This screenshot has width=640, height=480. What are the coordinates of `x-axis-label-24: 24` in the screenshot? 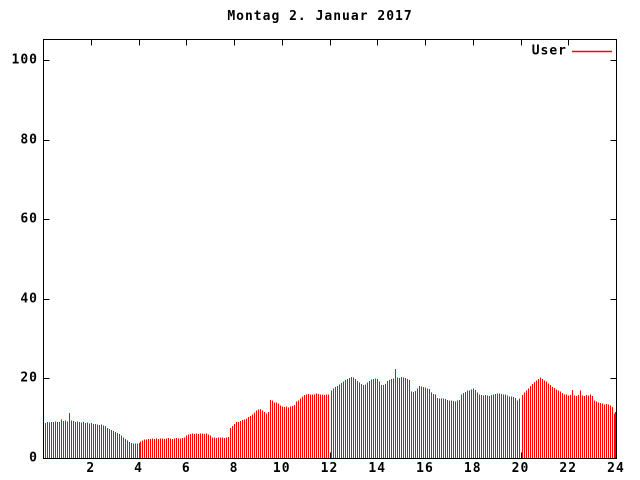 It's located at (616, 468).